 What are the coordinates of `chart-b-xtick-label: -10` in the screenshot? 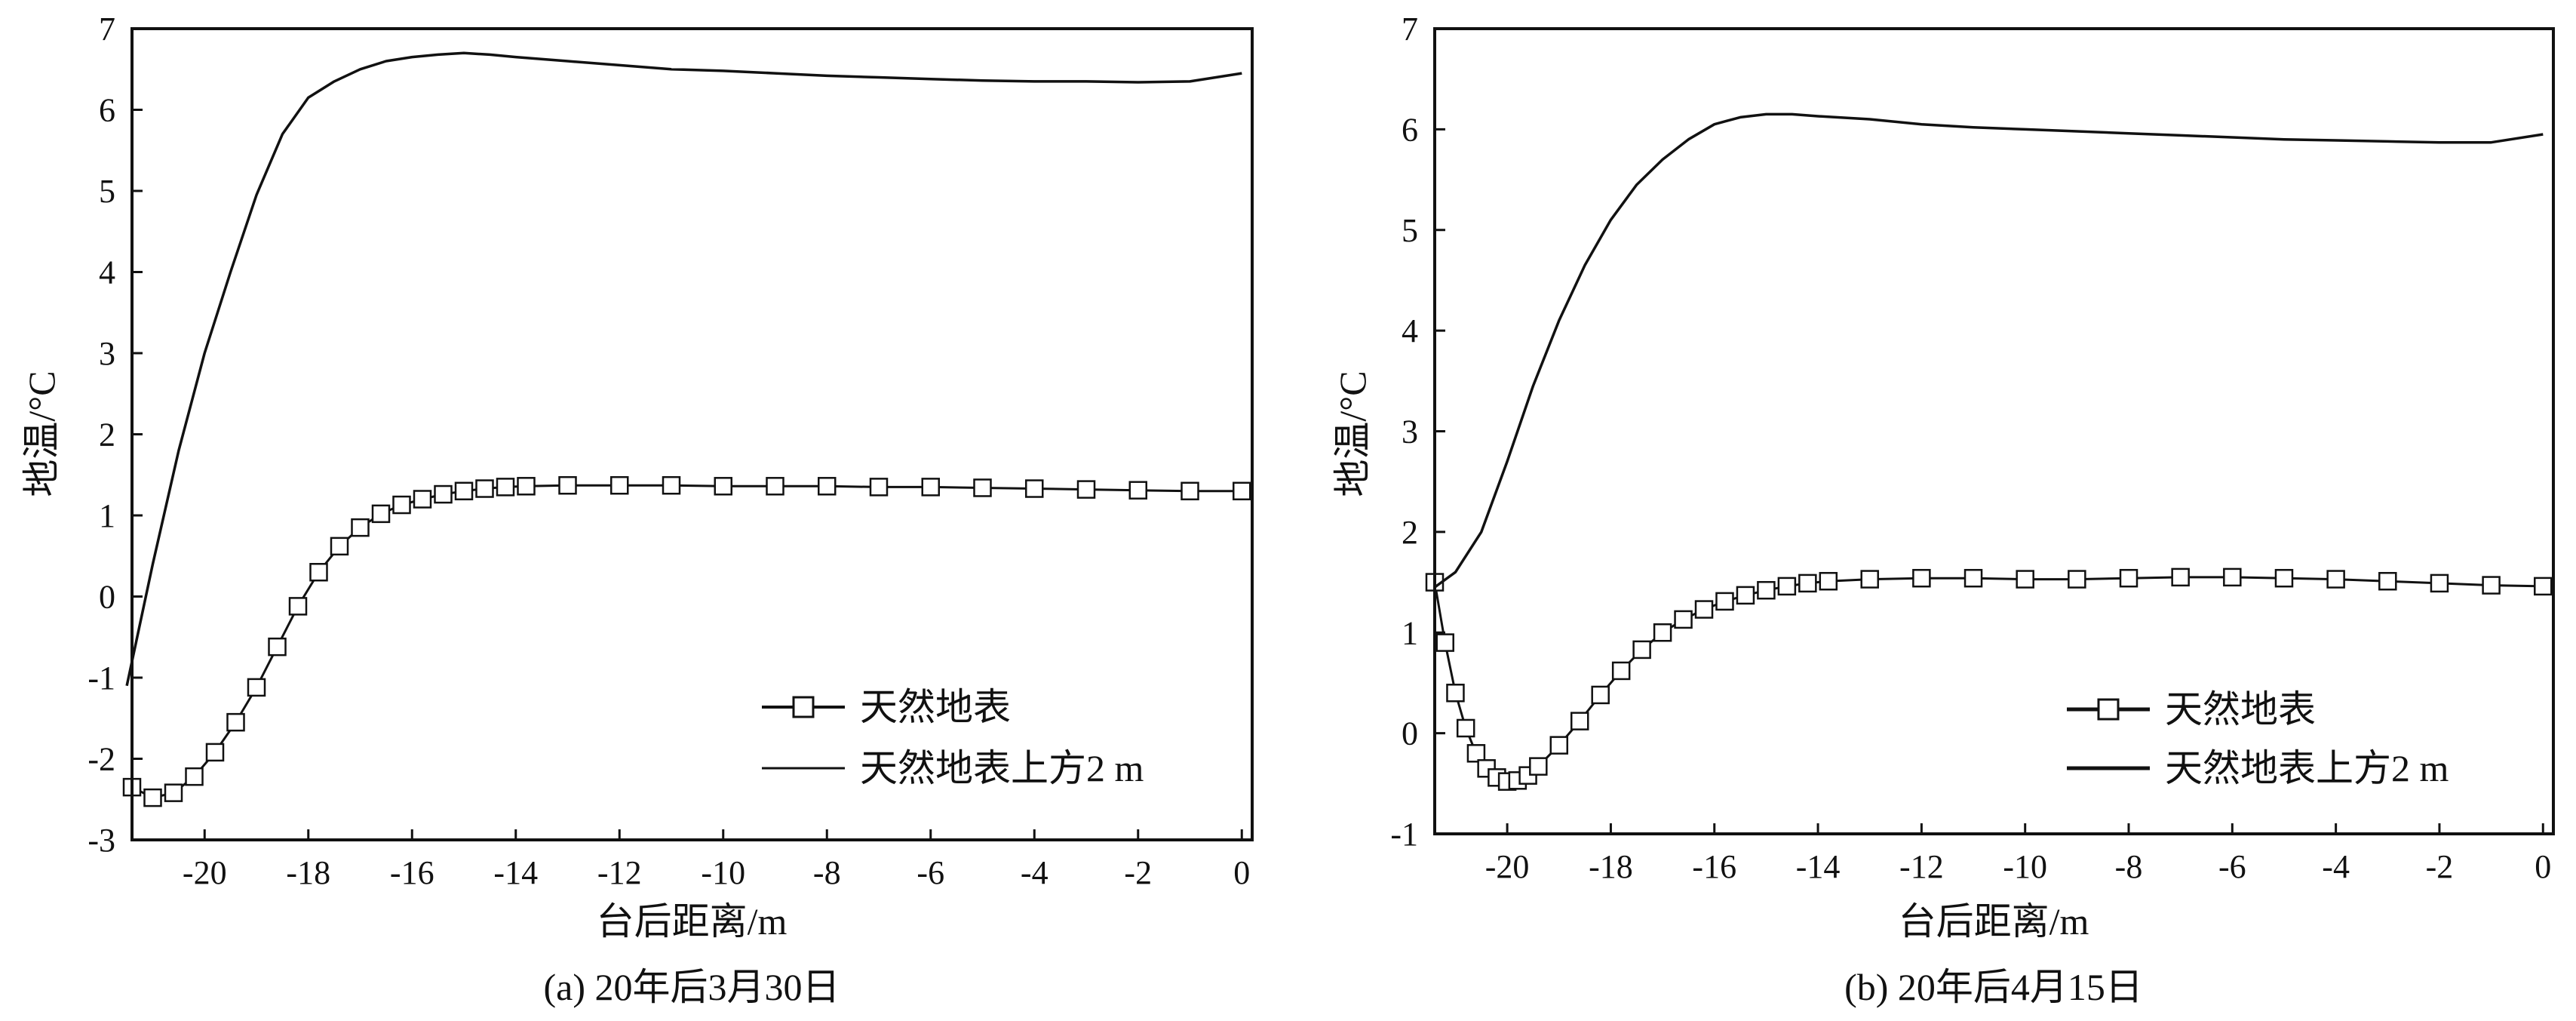 It's located at (2025, 867).